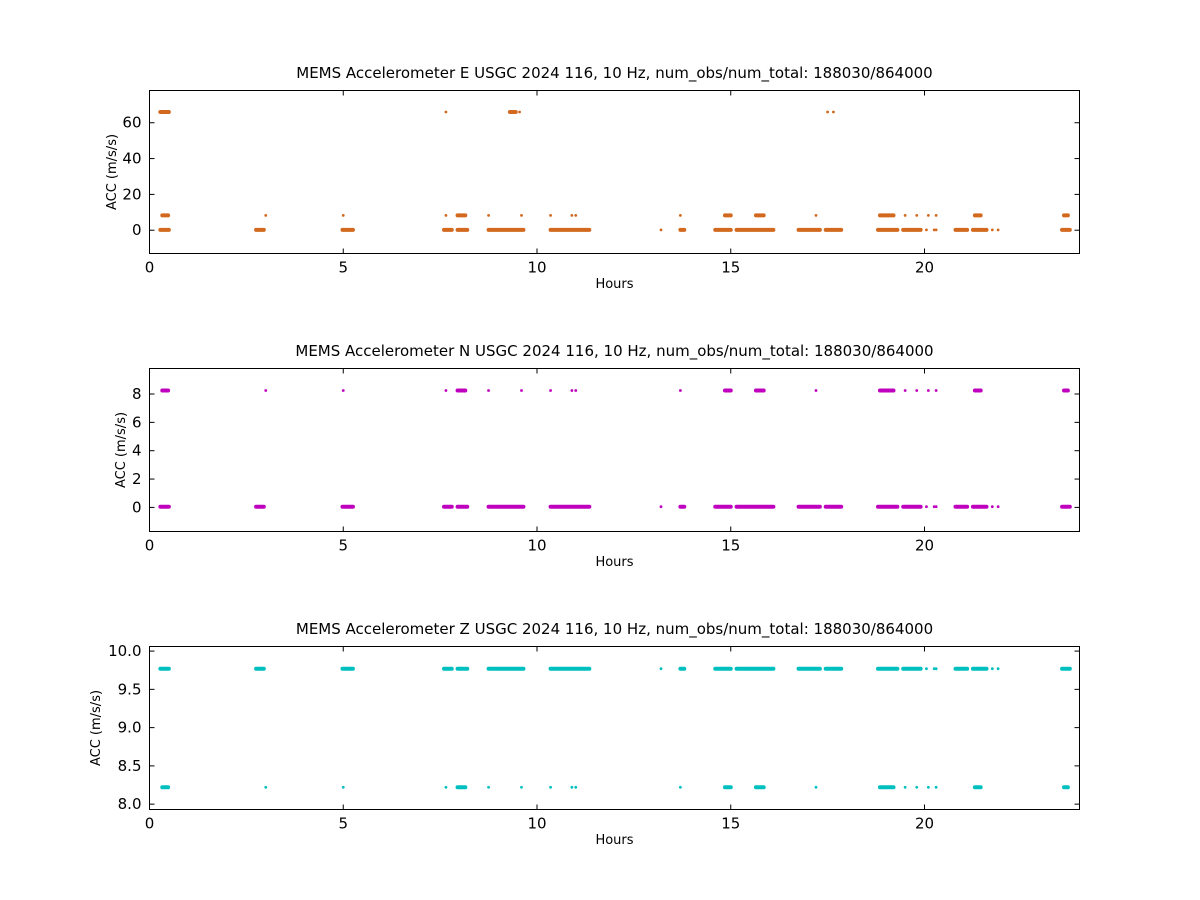 The height and width of the screenshot is (900, 1200). Describe the element at coordinates (130, 728) in the screenshot. I see `y-tick-label: 9.0` at that location.